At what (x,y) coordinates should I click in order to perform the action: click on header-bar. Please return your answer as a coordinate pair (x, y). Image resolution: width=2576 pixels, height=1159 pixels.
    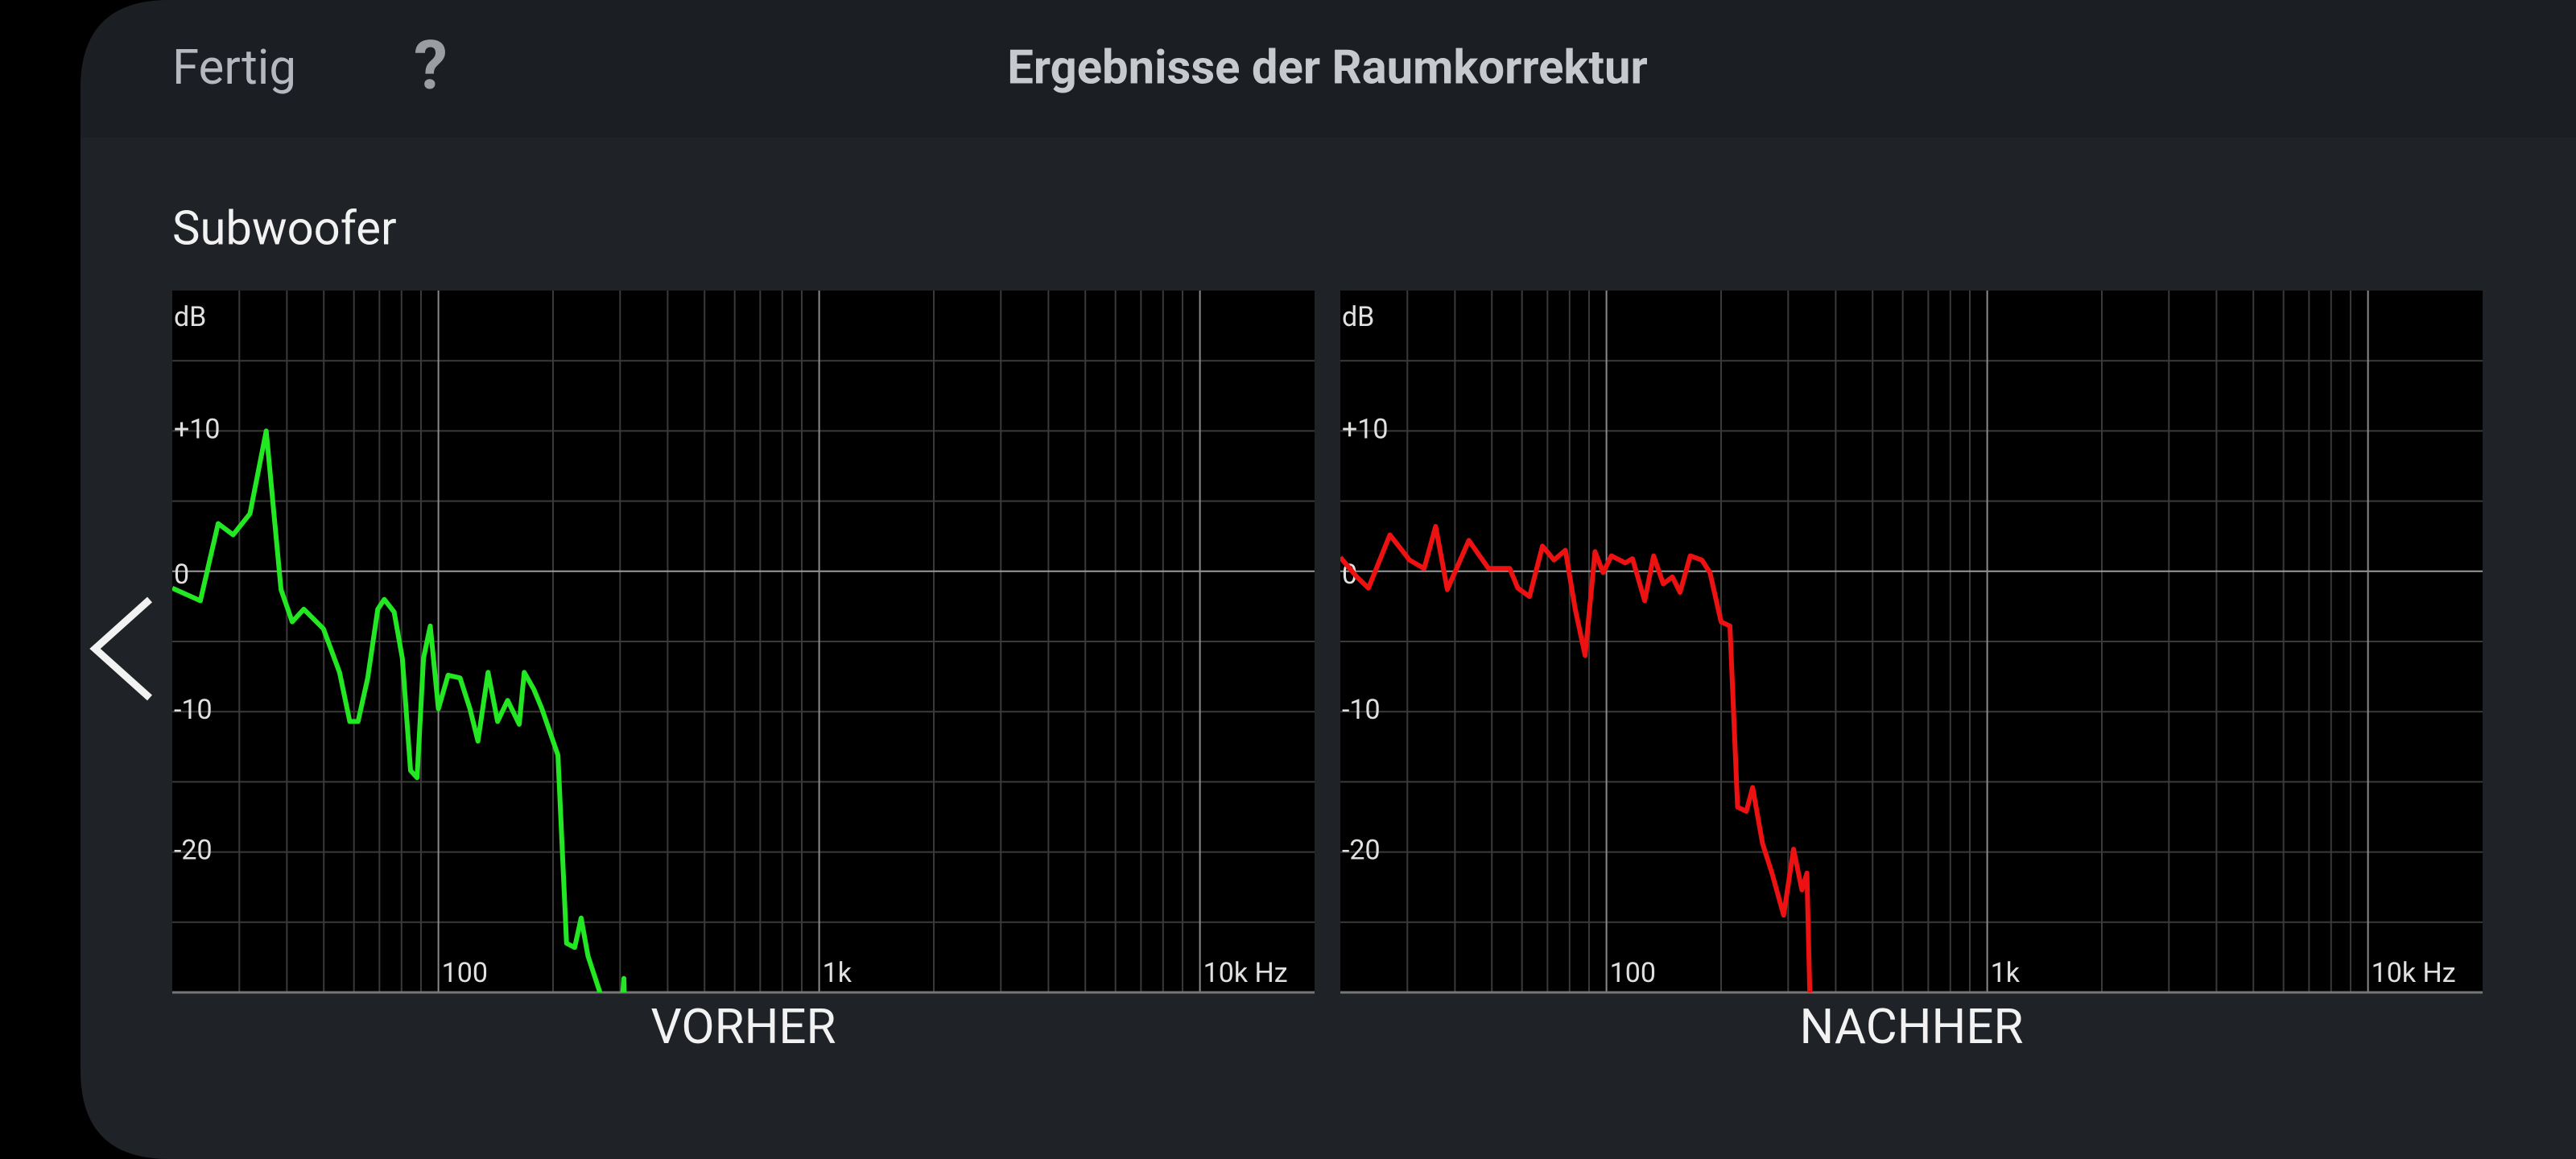
    Looking at the image, I should click on (1328, 69).